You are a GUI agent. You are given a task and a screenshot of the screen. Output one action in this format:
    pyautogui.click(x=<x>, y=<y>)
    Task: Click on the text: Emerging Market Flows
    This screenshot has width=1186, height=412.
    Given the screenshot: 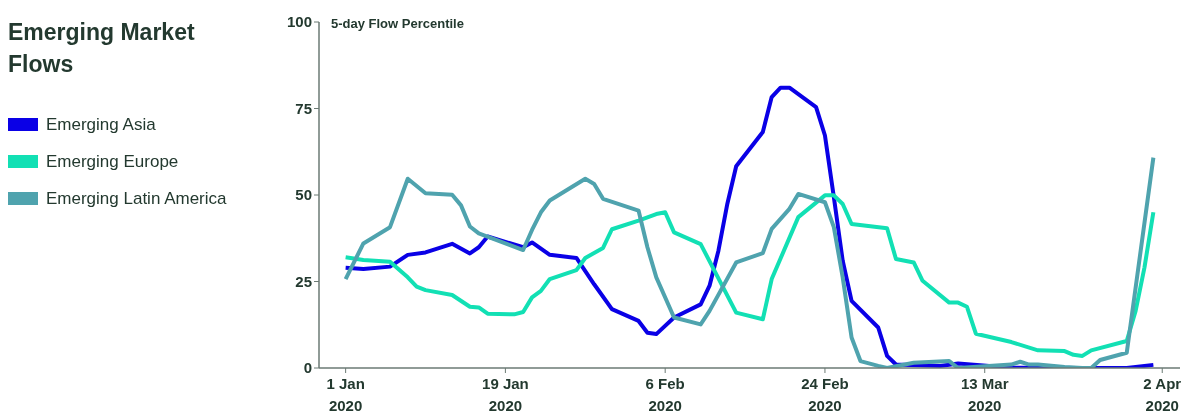 What is the action you would take?
    pyautogui.click(x=102, y=48)
    